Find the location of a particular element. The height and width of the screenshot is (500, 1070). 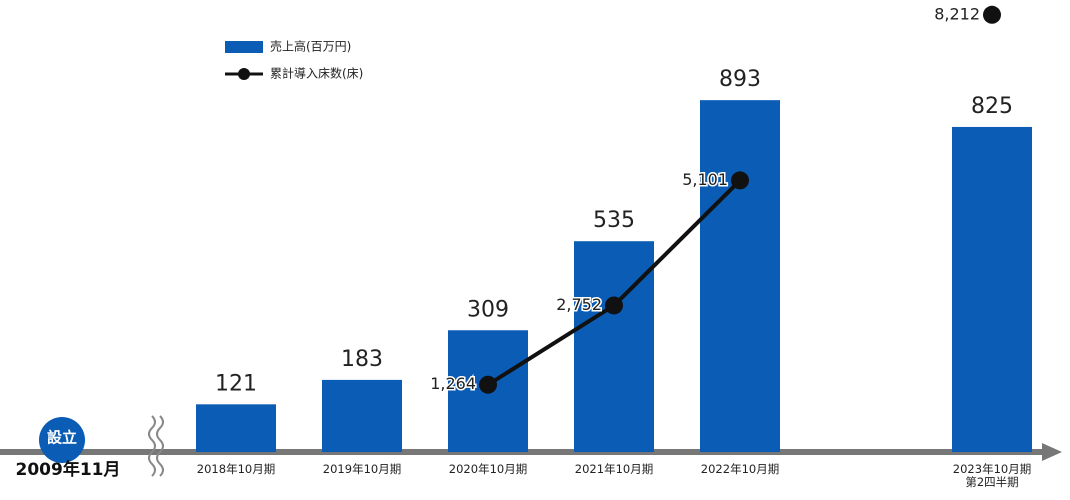

line-value-label: 8,212 is located at coordinates (957, 13).